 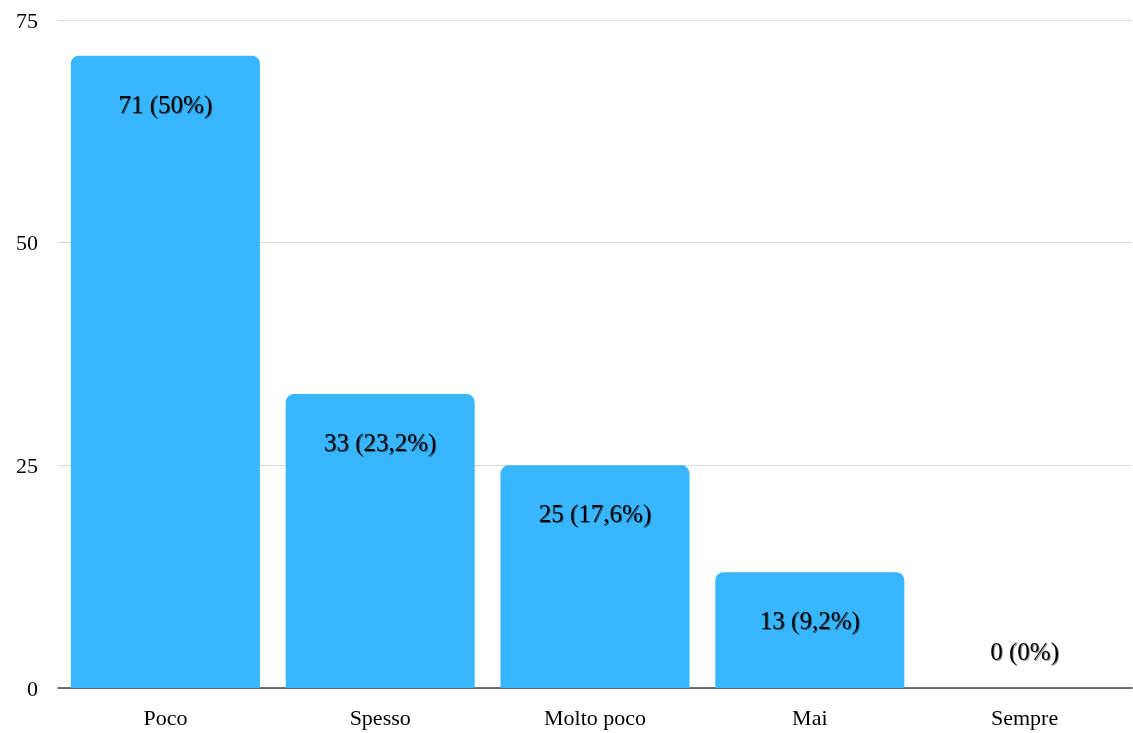 What do you see at coordinates (27, 243) in the screenshot?
I see `y-tick-label: 50` at bounding box center [27, 243].